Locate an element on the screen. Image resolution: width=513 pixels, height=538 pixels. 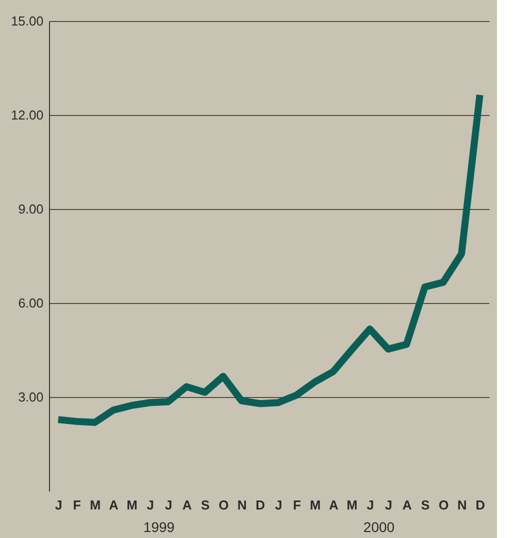
y-tick-label: 12.00 is located at coordinates (27, 115).